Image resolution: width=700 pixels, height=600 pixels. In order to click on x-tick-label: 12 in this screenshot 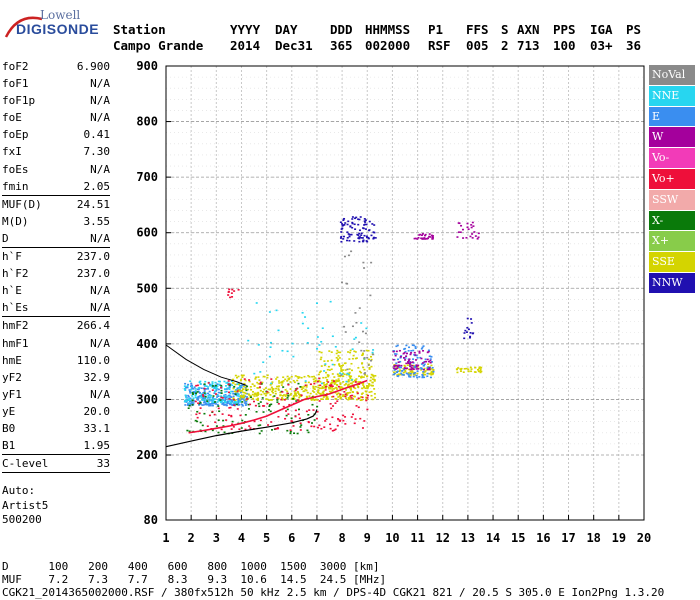, I will do `click(443, 538)`.